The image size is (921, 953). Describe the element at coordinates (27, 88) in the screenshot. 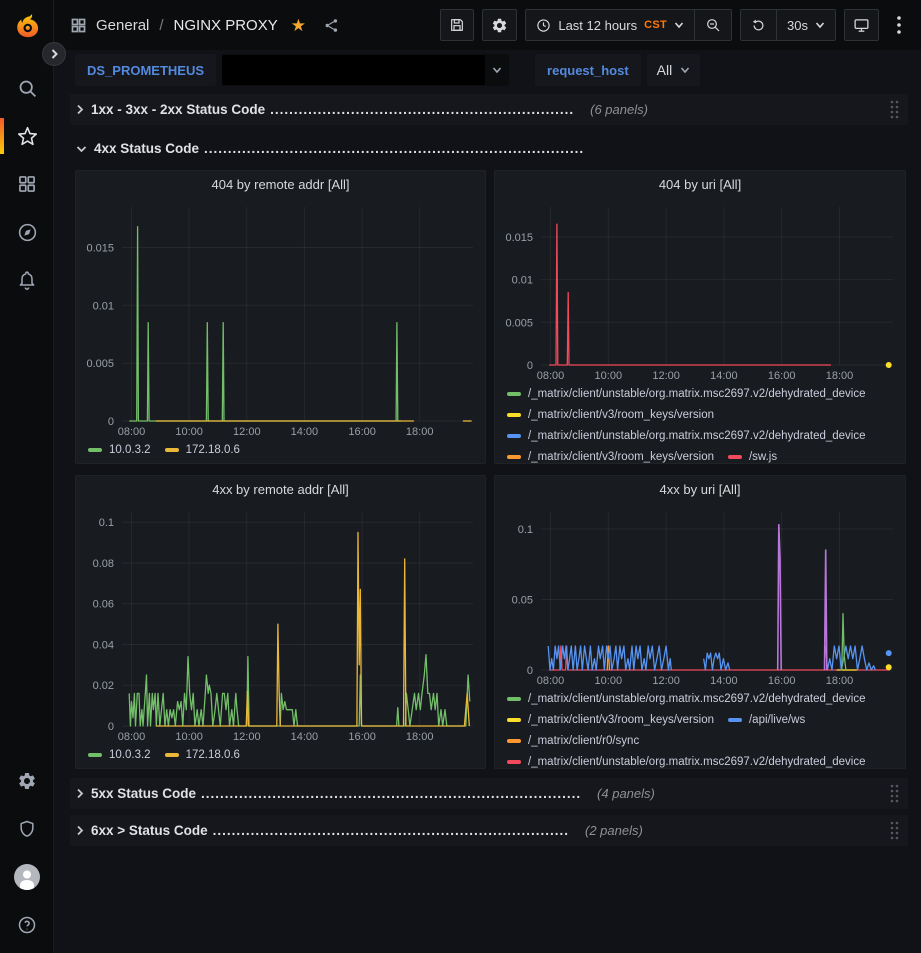

I see `sidebar-item-search` at that location.